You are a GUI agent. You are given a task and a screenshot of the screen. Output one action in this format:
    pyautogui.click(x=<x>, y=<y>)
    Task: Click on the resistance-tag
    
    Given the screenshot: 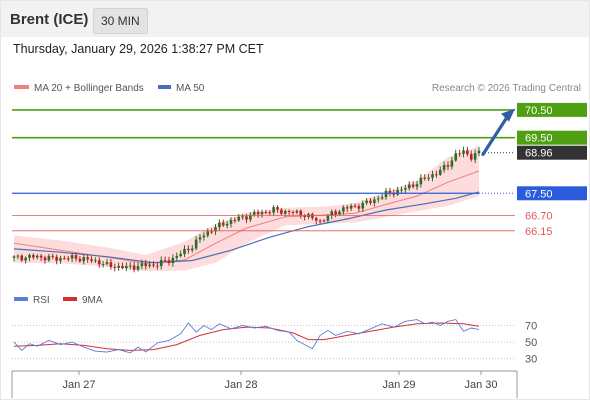 What is the action you would take?
    pyautogui.click(x=552, y=137)
    